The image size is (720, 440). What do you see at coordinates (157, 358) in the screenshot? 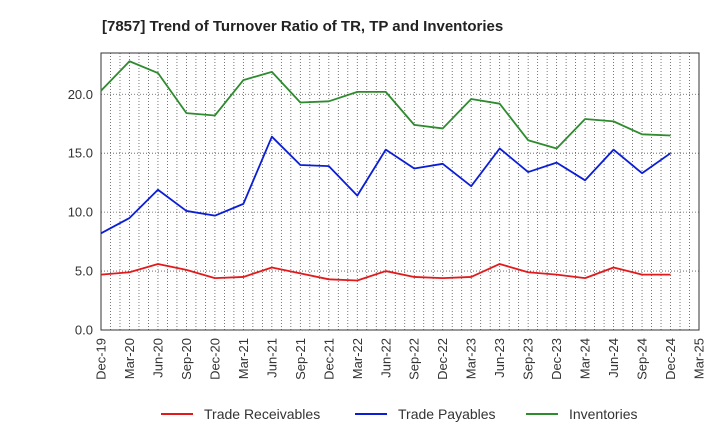
I see `x-tick-label: Jun-20` at bounding box center [157, 358].